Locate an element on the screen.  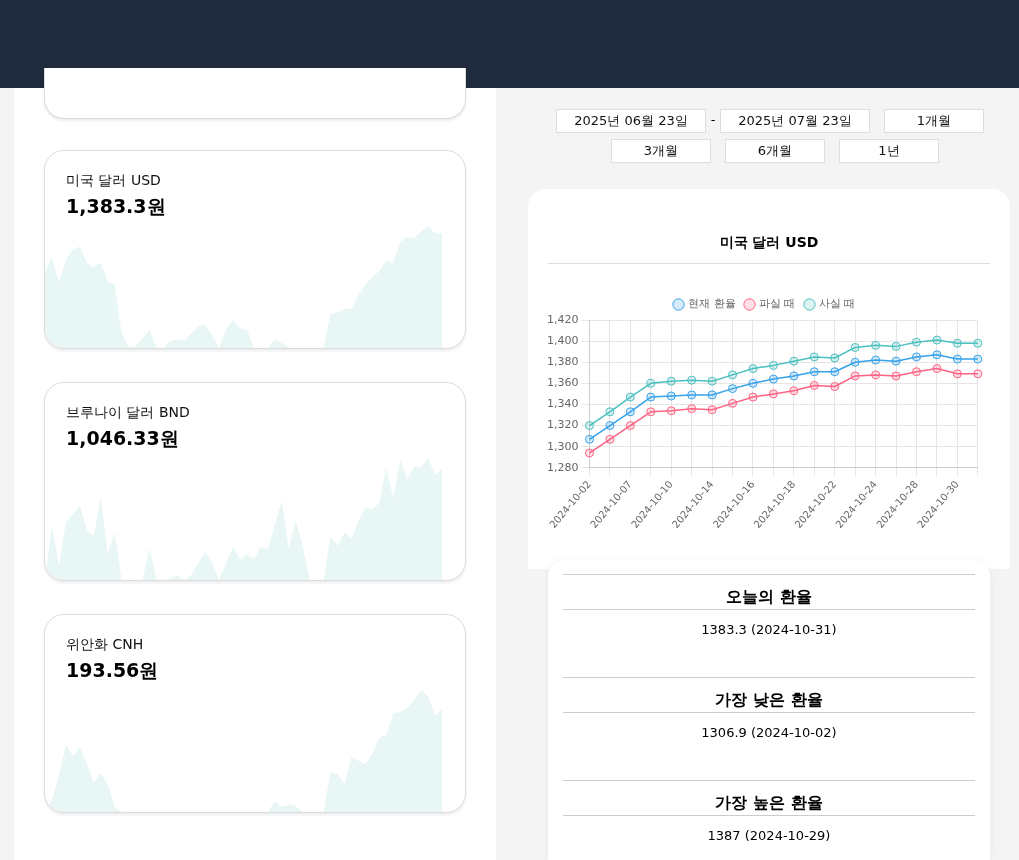
chart-title: 위안화 CNH is located at coordinates (105, 644).